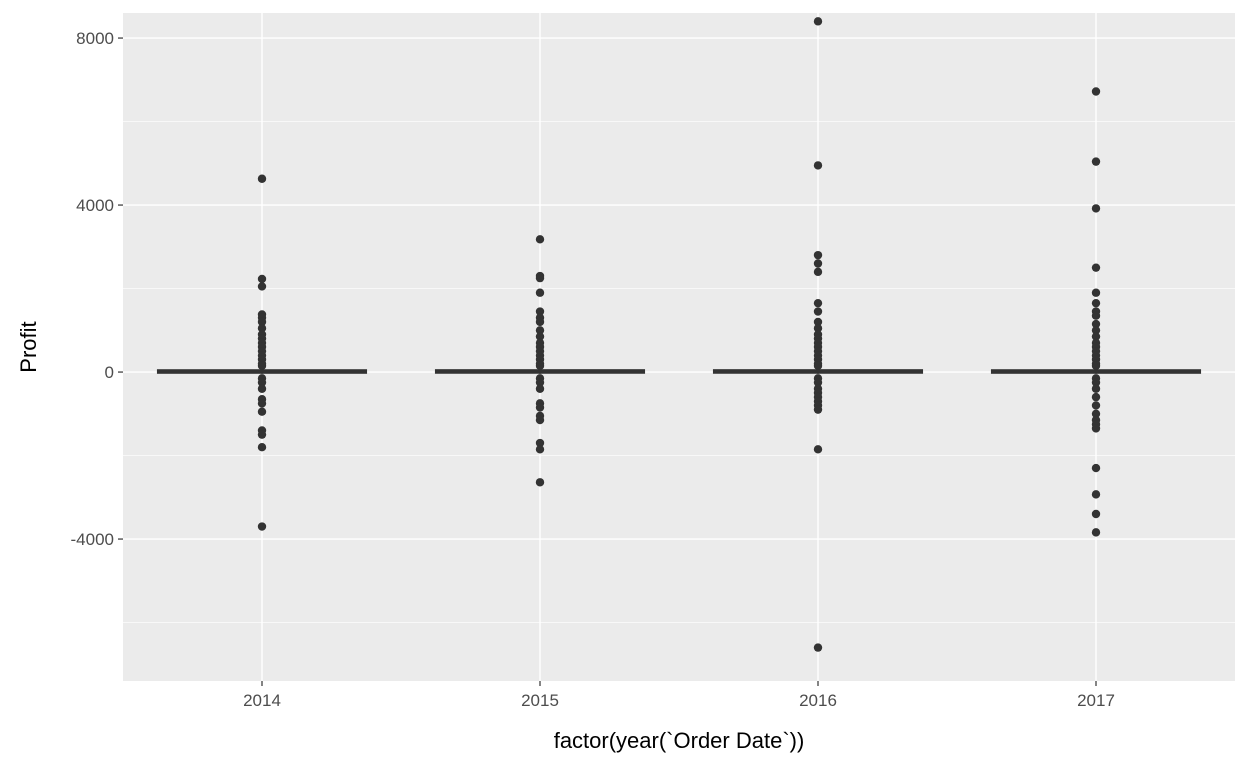  What do you see at coordinates (679, 740) in the screenshot?
I see `x-axis-title: factor(year(`Order Date`))` at bounding box center [679, 740].